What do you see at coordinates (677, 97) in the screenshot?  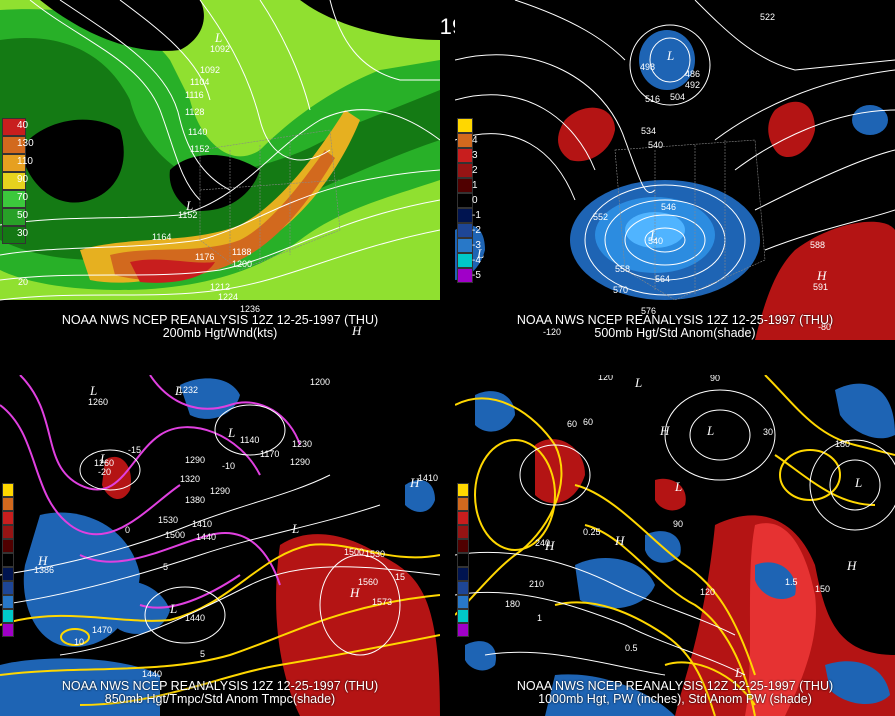 I see `contour-label: 504` at bounding box center [677, 97].